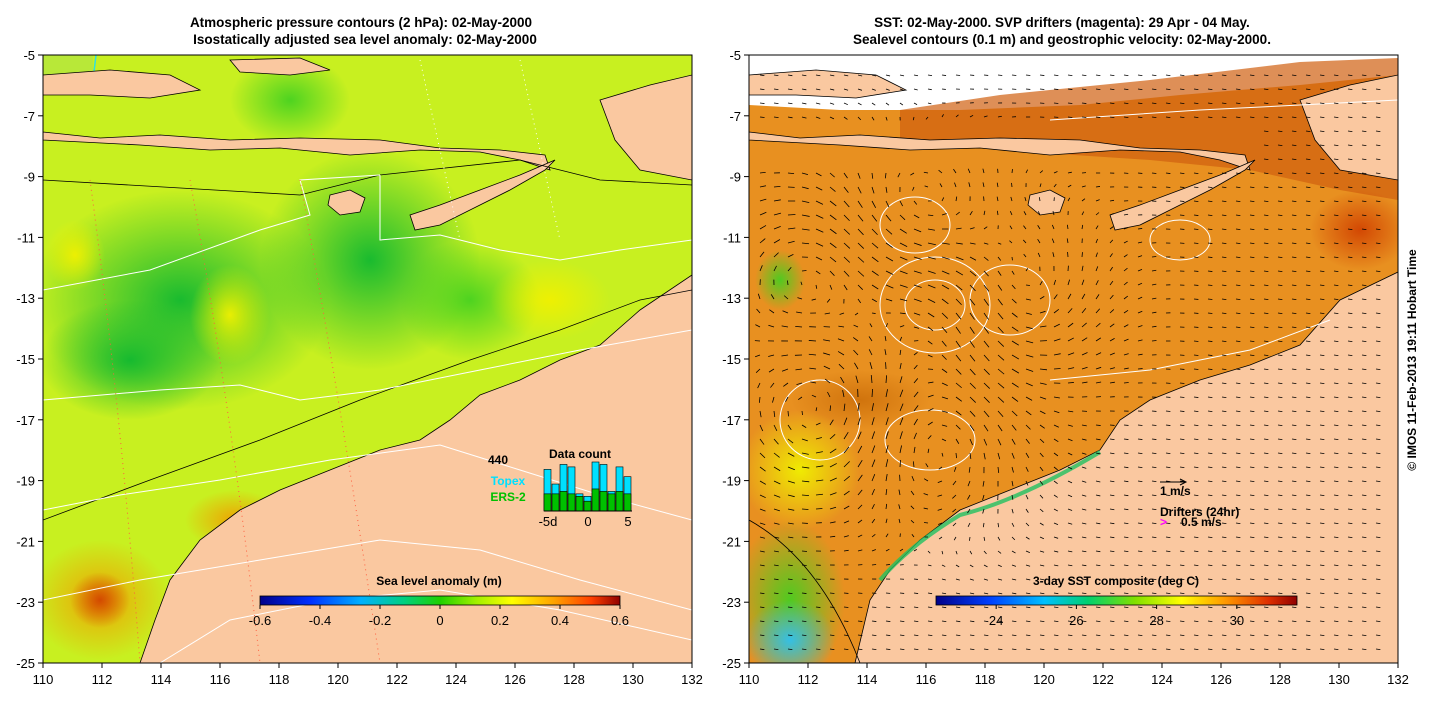 The image size is (1440, 710). What do you see at coordinates (619, 501) in the screenshot?
I see `count-bar-ers2` at bounding box center [619, 501].